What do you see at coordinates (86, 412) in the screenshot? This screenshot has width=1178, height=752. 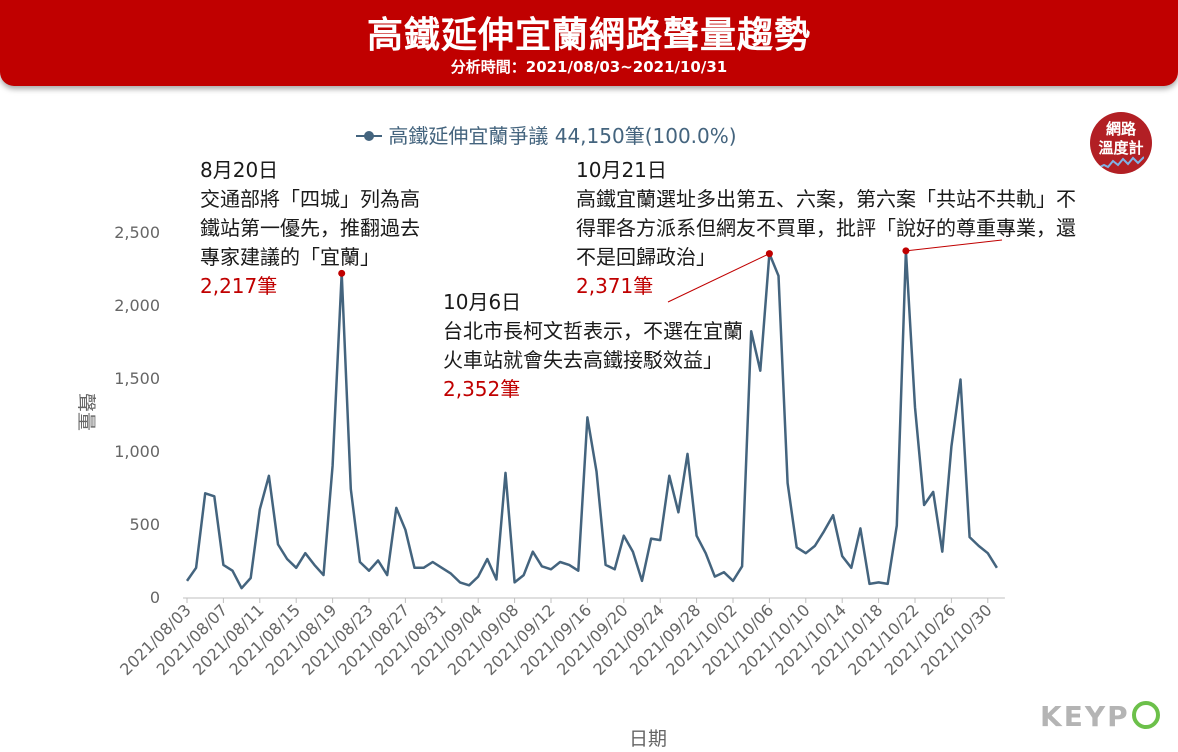 I see `y-axis-title: 聲量` at bounding box center [86, 412].